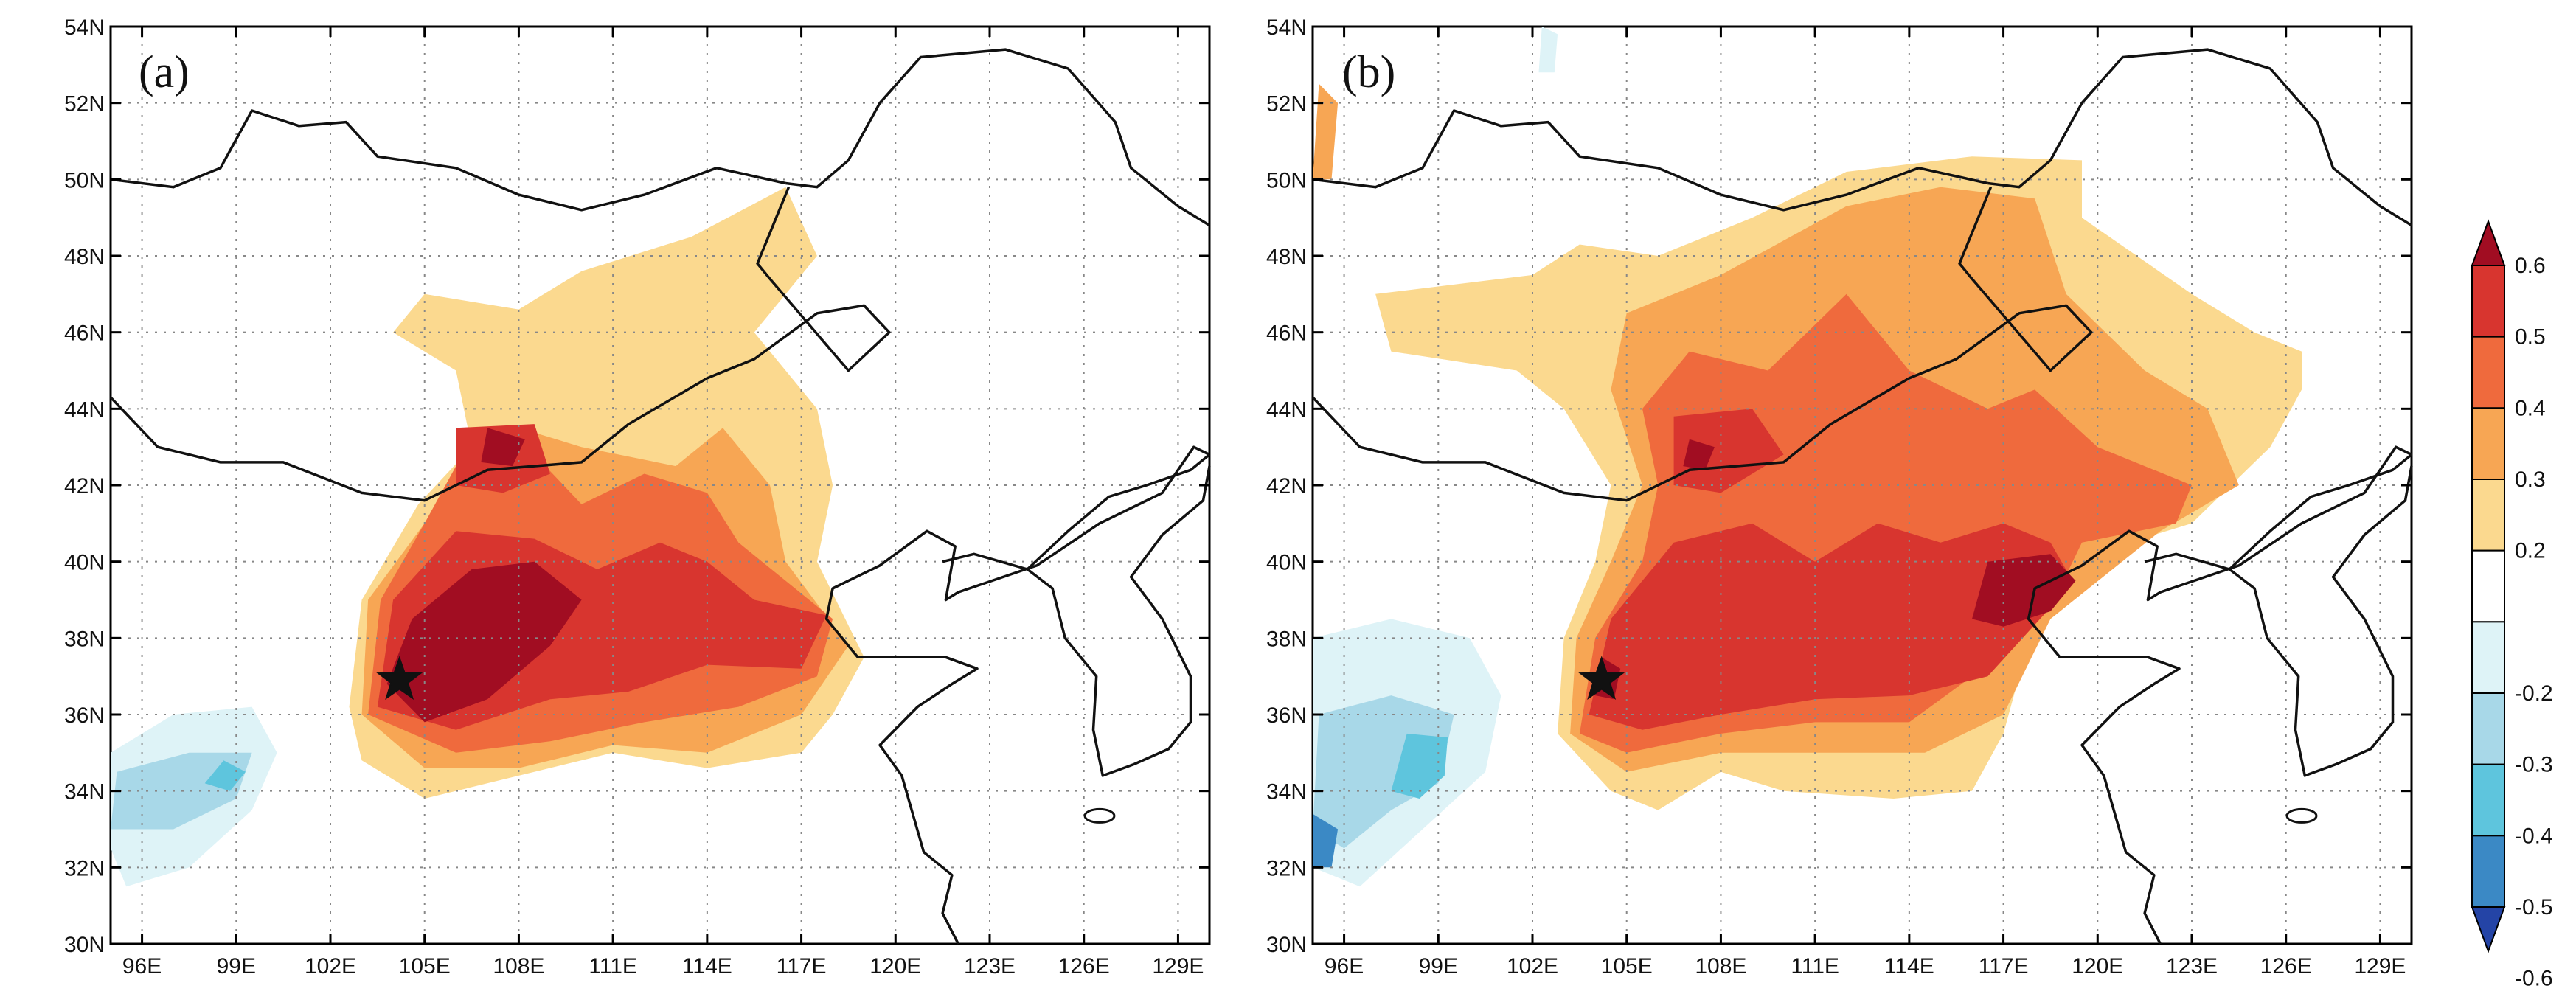  I want to click on tick-label-lat-b-6: 42N, so click(1286, 486).